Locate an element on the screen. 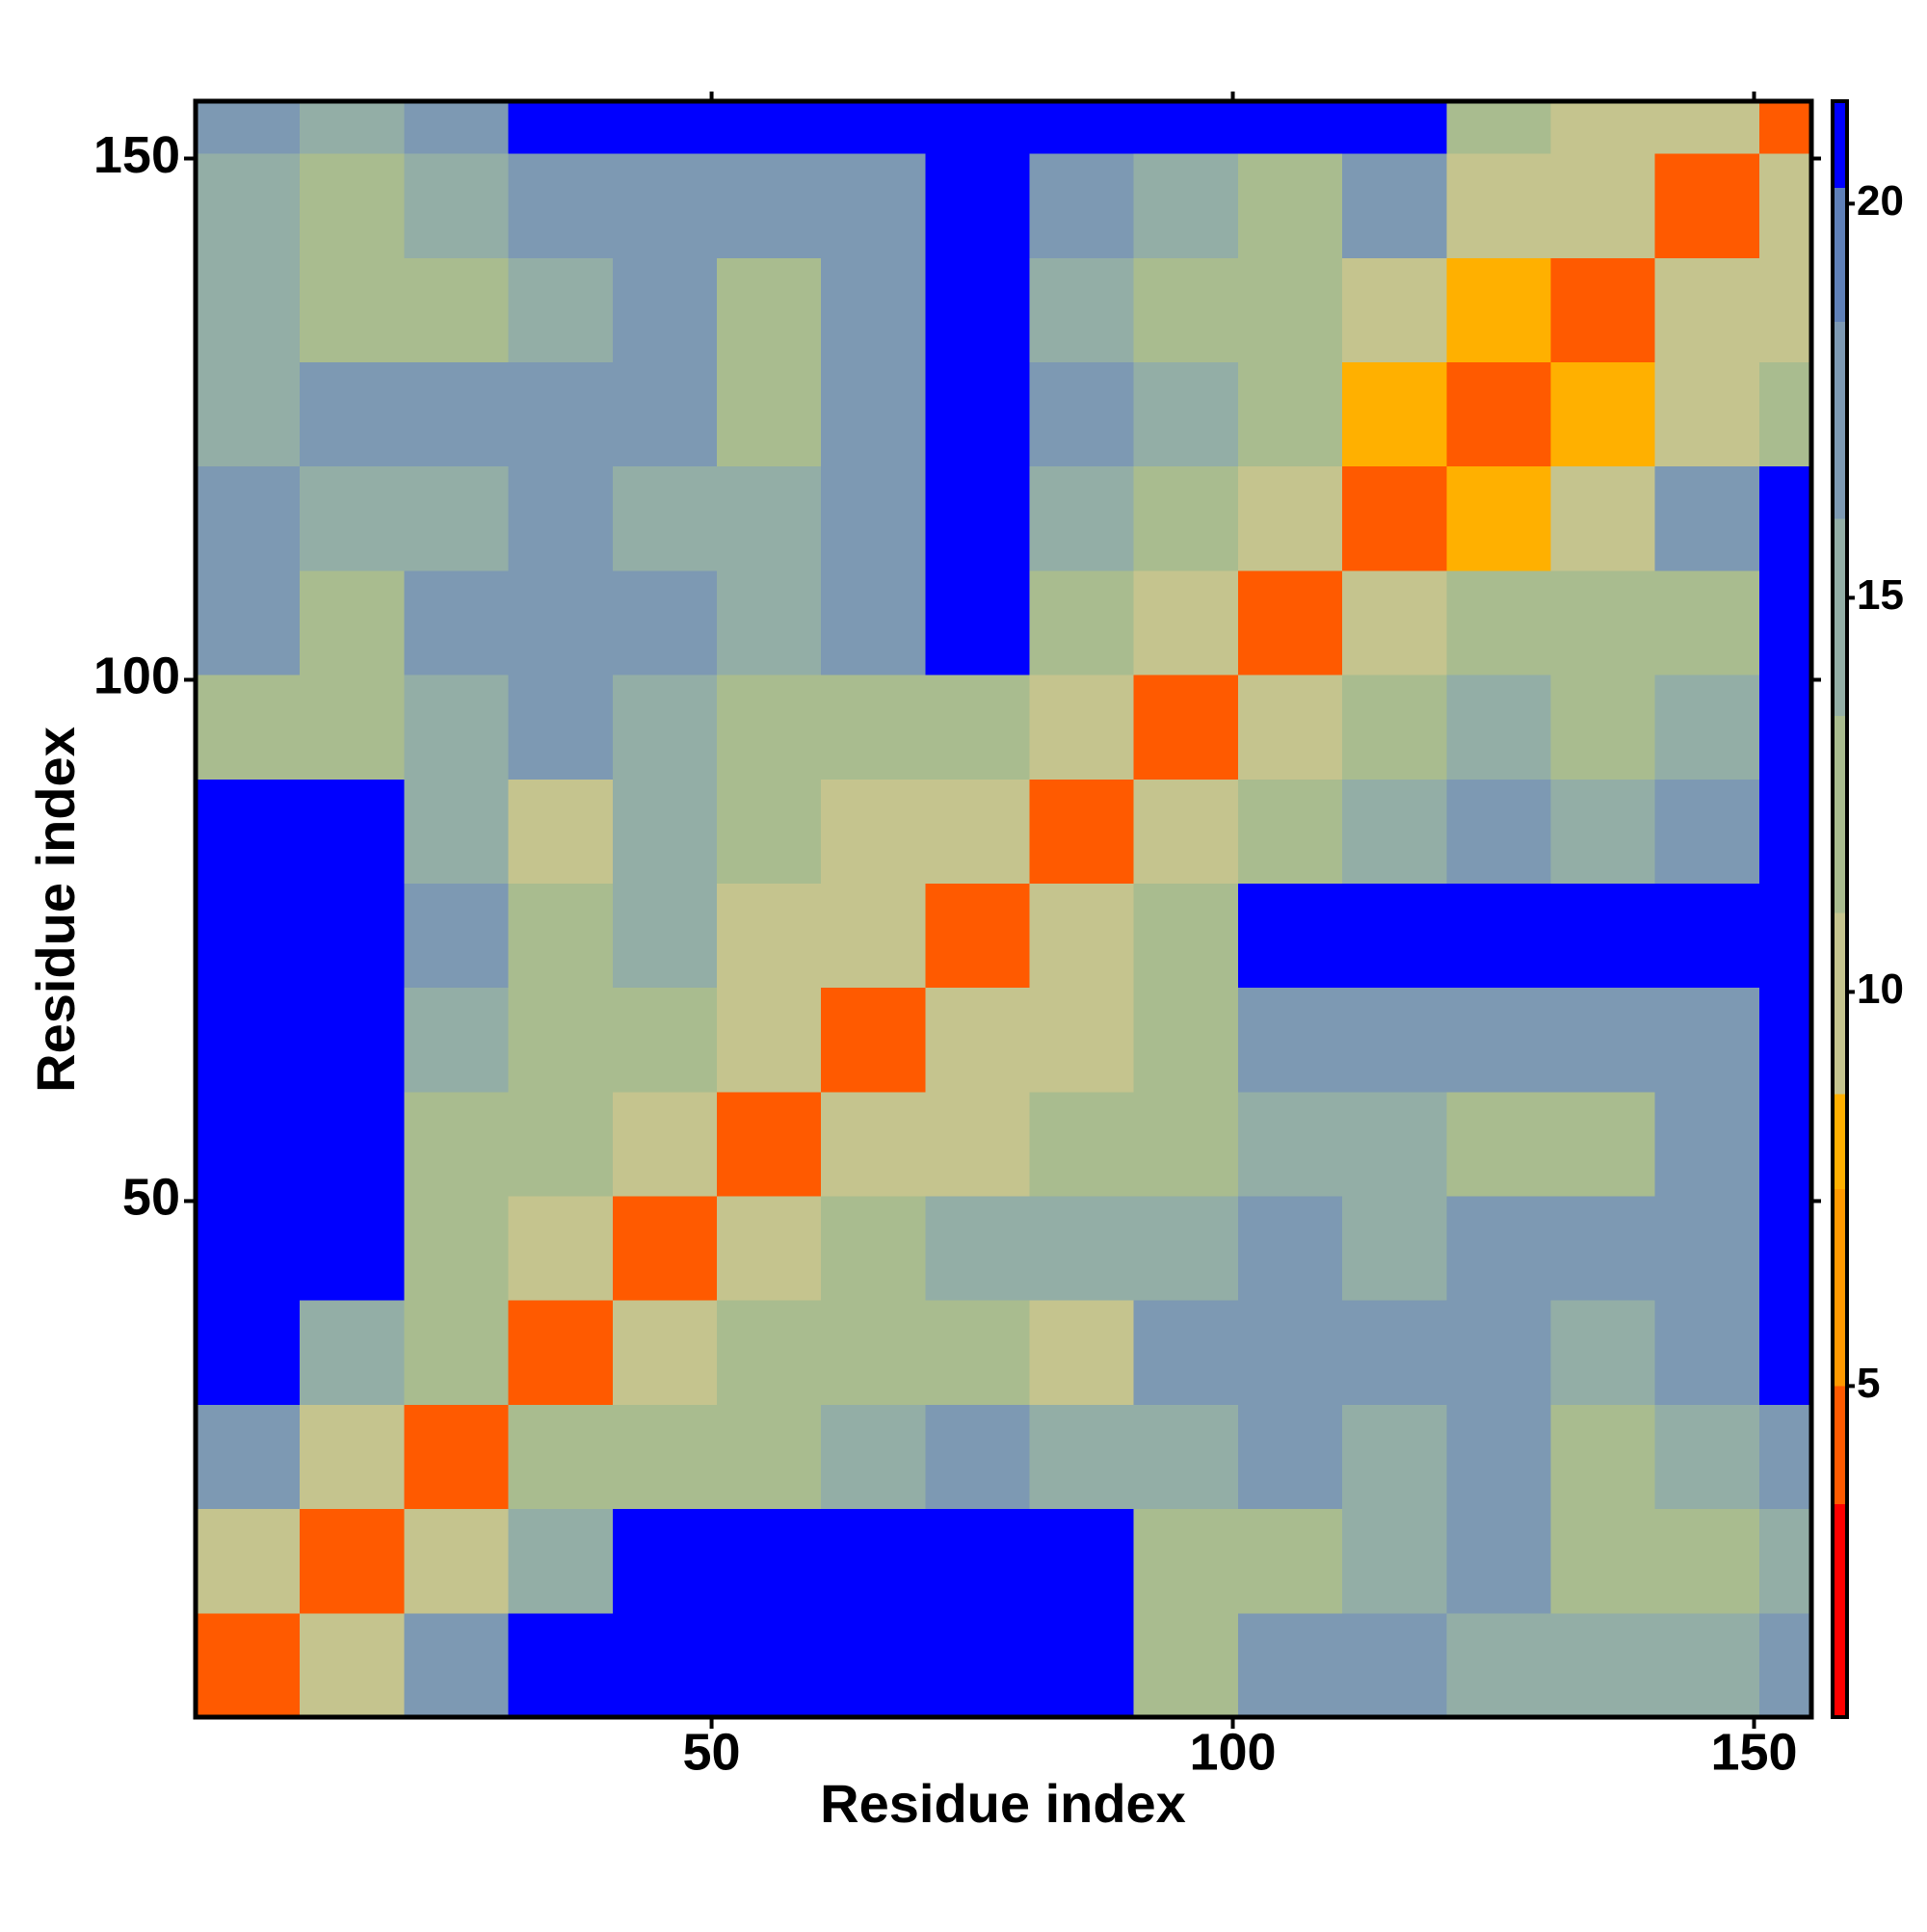  y-tick-label: 50 is located at coordinates (151, 1198).